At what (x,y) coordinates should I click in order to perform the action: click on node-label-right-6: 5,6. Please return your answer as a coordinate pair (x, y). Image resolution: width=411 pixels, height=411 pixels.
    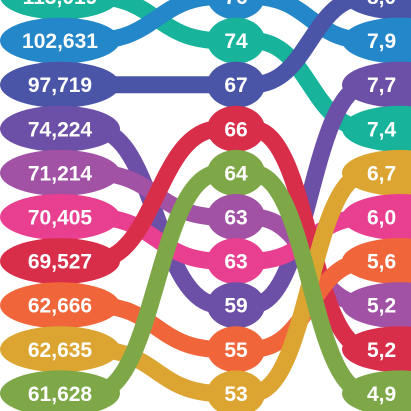
    Looking at the image, I should click on (381, 262).